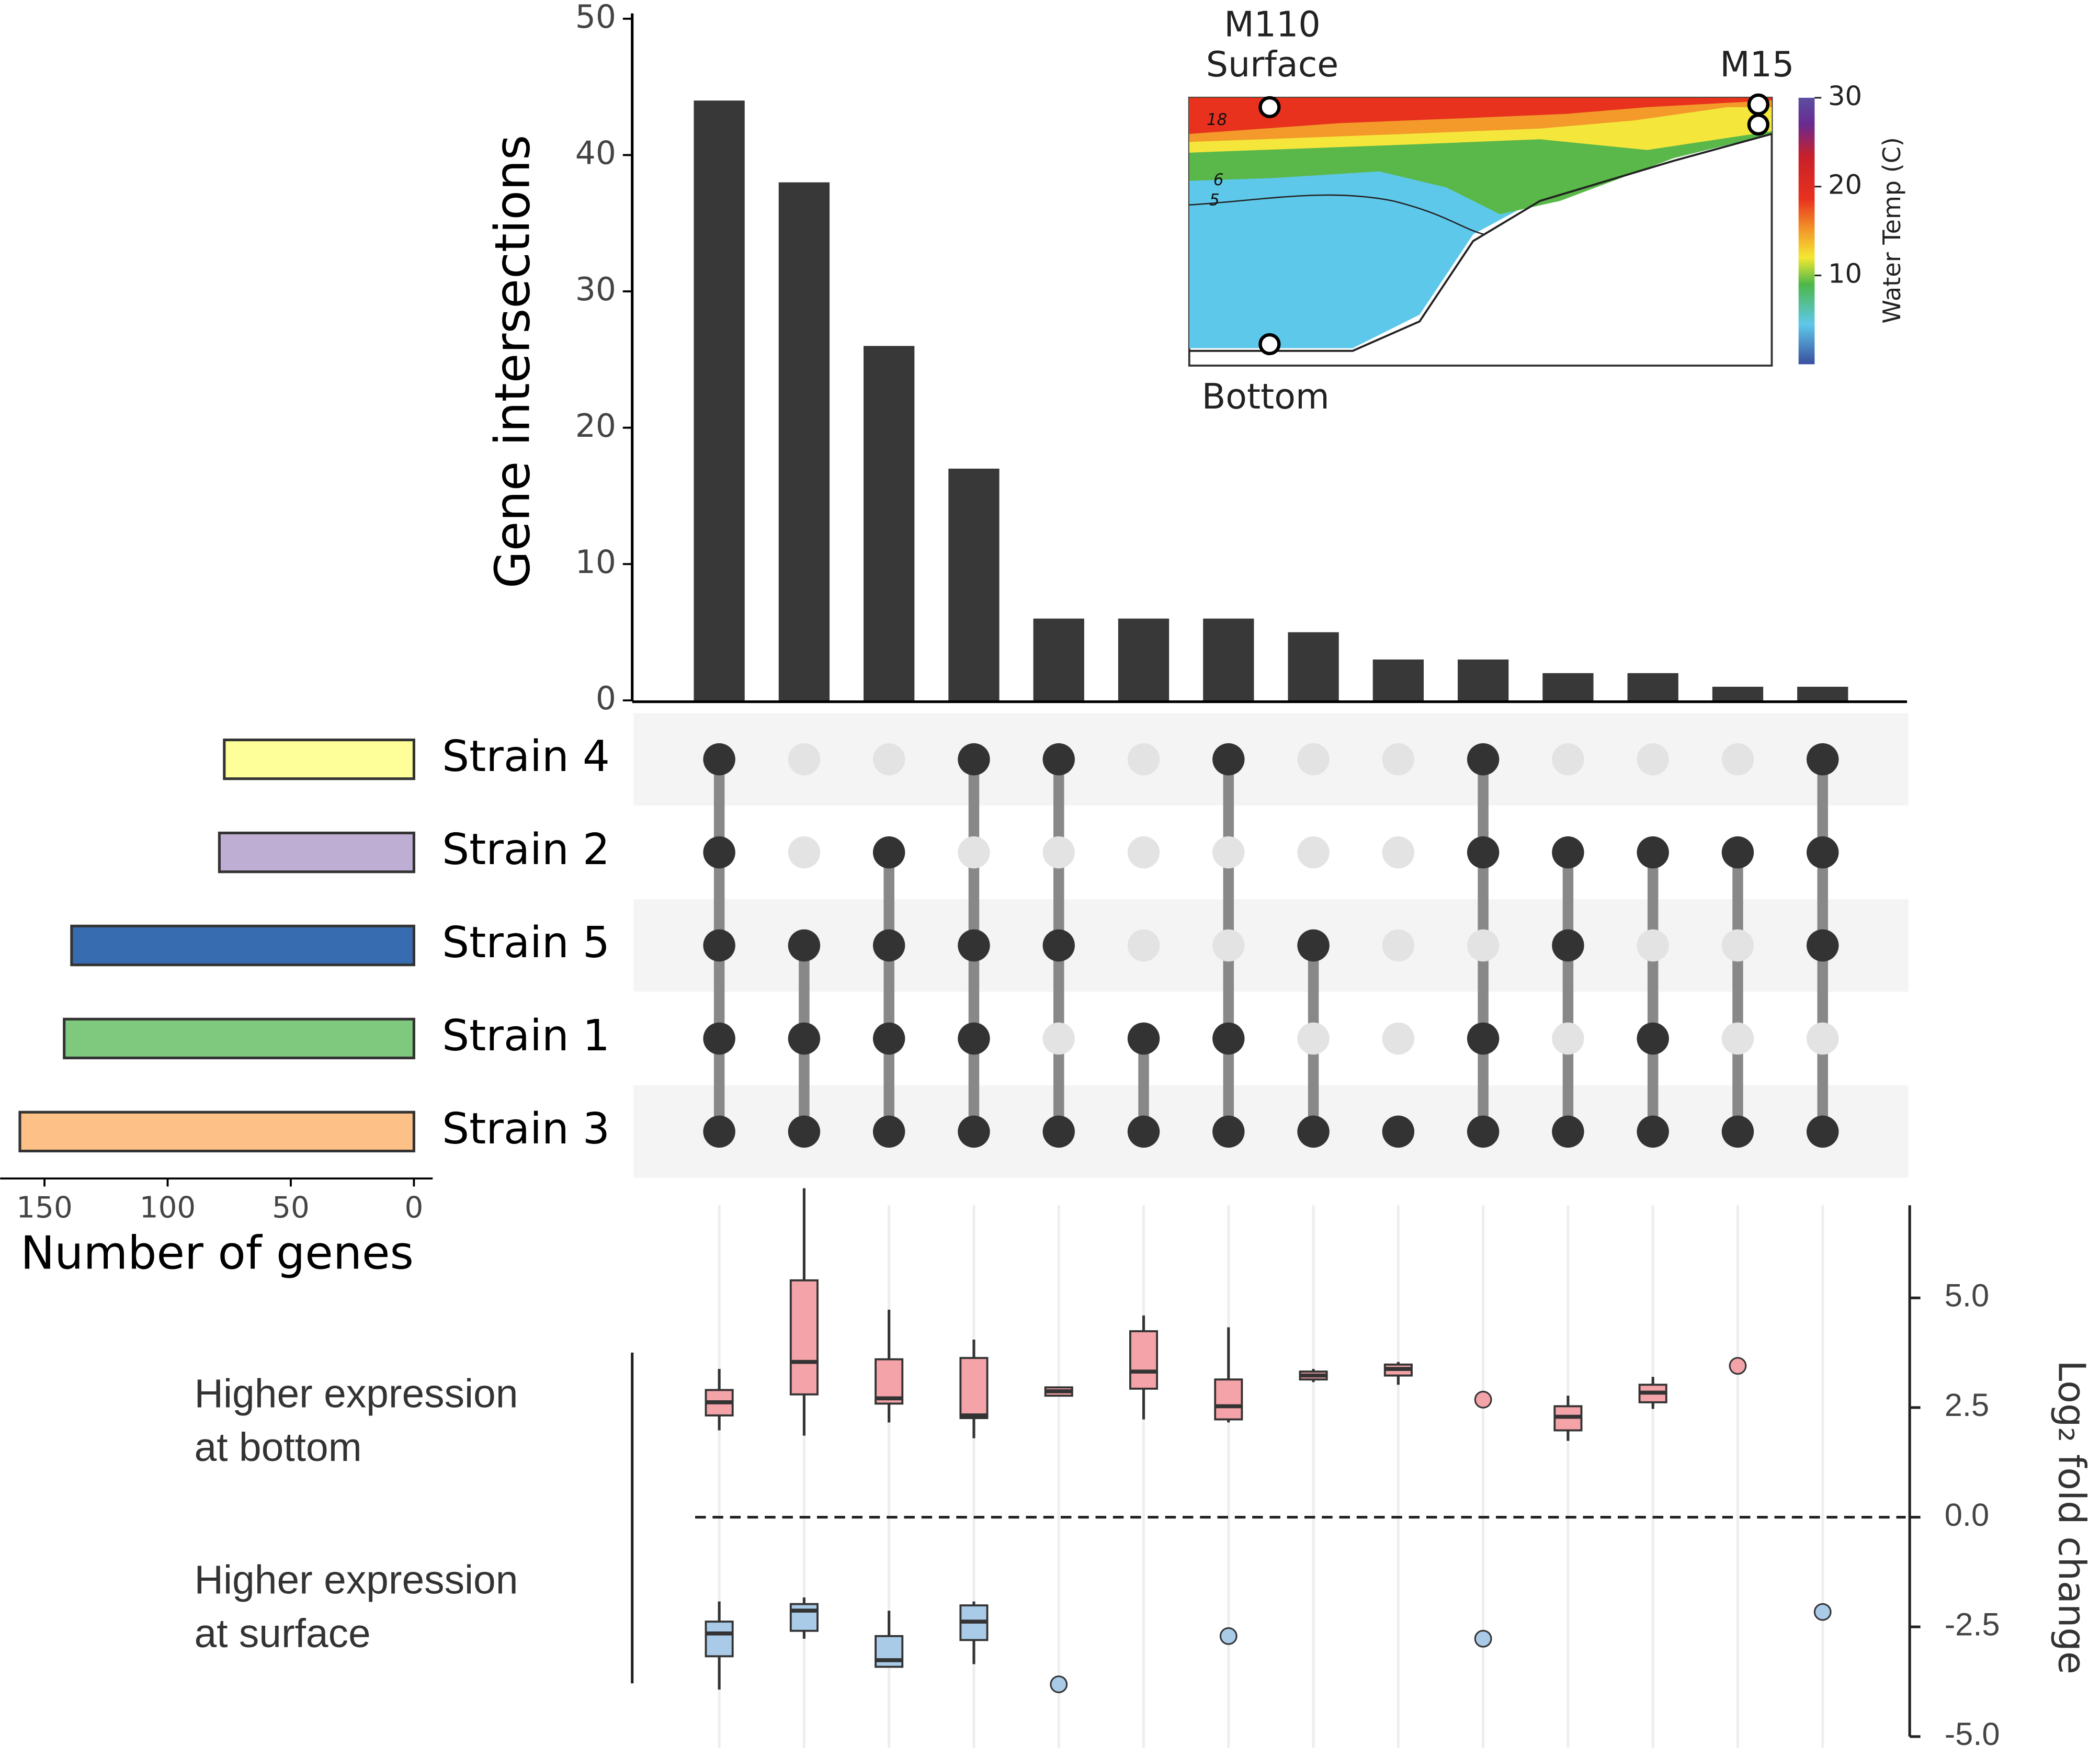 This screenshot has width=2100, height=1757. What do you see at coordinates (1266, 396) in the screenshot?
I see `inset-label: Bottom` at bounding box center [1266, 396].